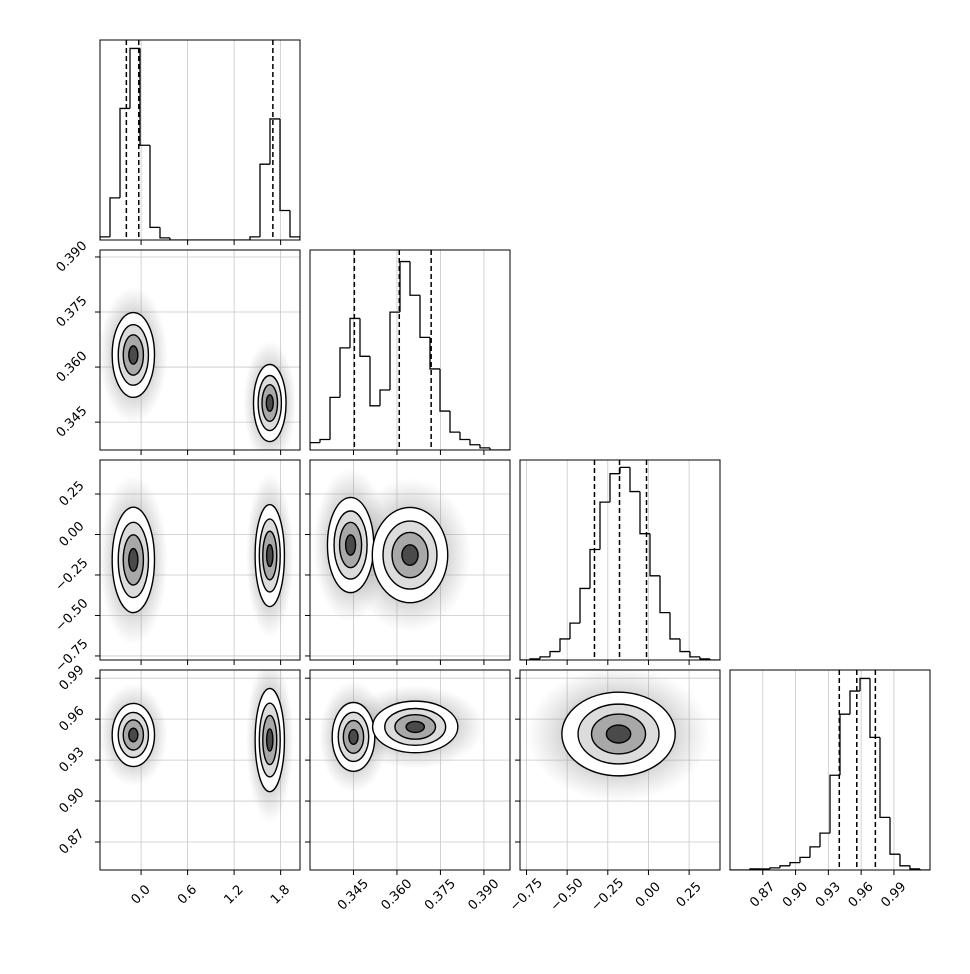 This screenshot has width=970, height=974. Describe the element at coordinates (140, 894) in the screenshot. I see `x-tick-label: 0.0` at that location.